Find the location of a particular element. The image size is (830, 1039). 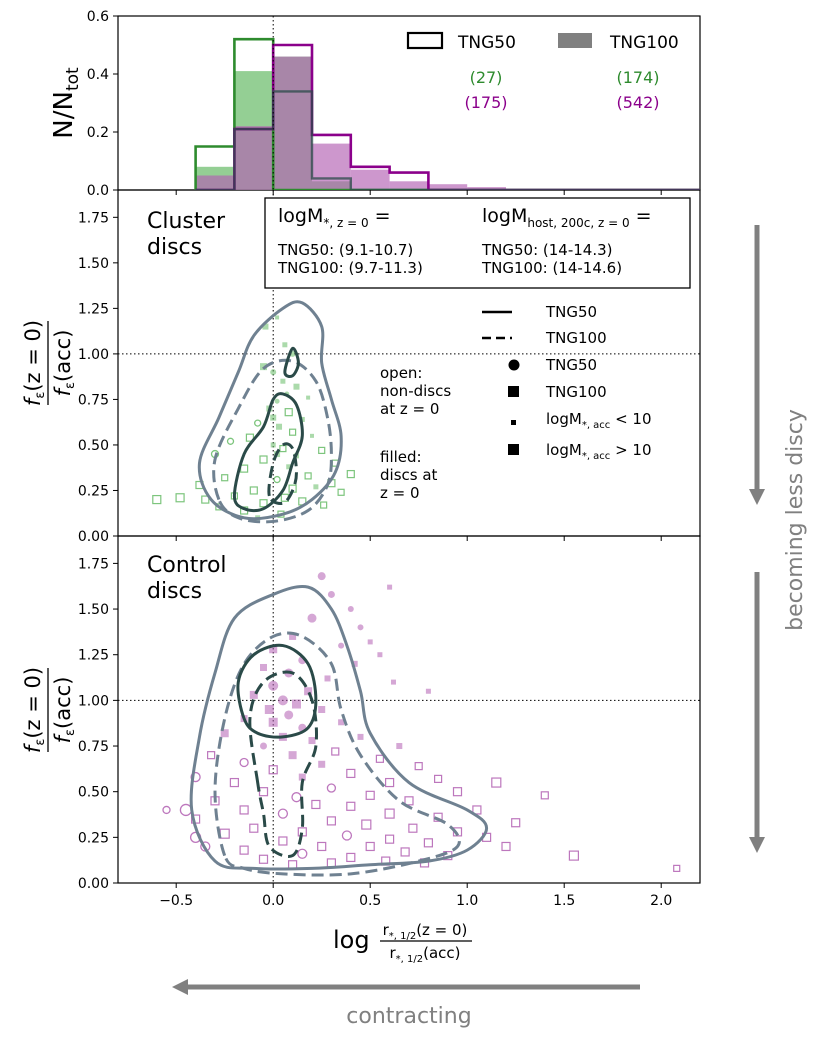

cluster-ytick-label-5: 1.25 is located at coordinates (93, 309).